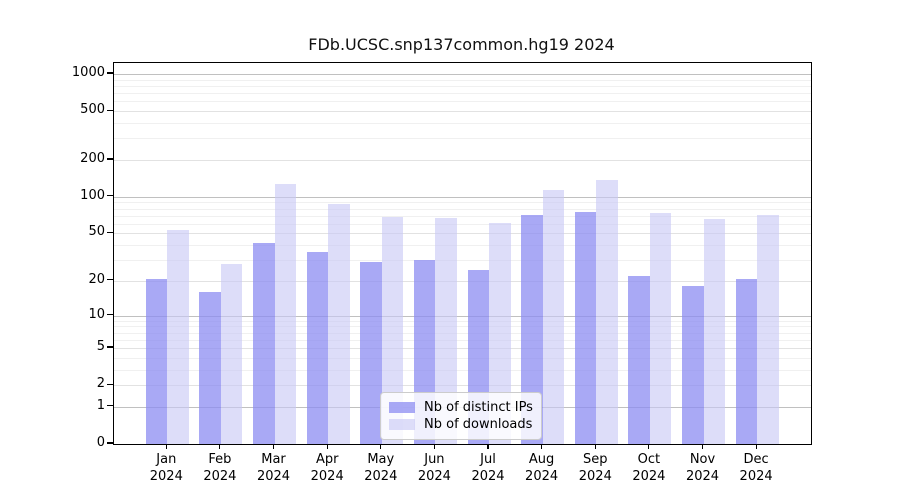 Image resolution: width=900 pixels, height=500 pixels. Describe the element at coordinates (96, 232) in the screenshot. I see `y-tick-label-50: 50` at that location.